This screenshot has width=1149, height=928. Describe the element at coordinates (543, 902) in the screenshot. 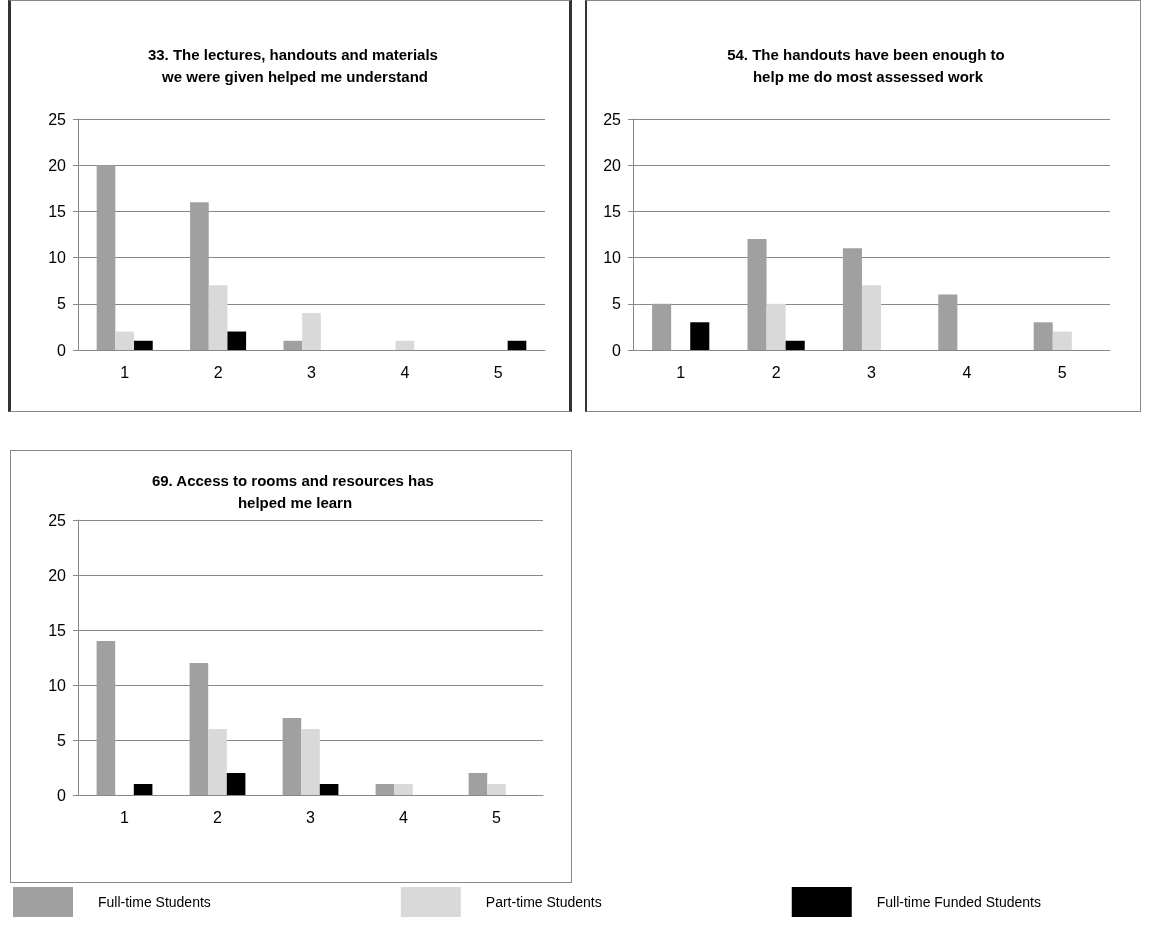

I see `legend-label: Part-time Students` at that location.